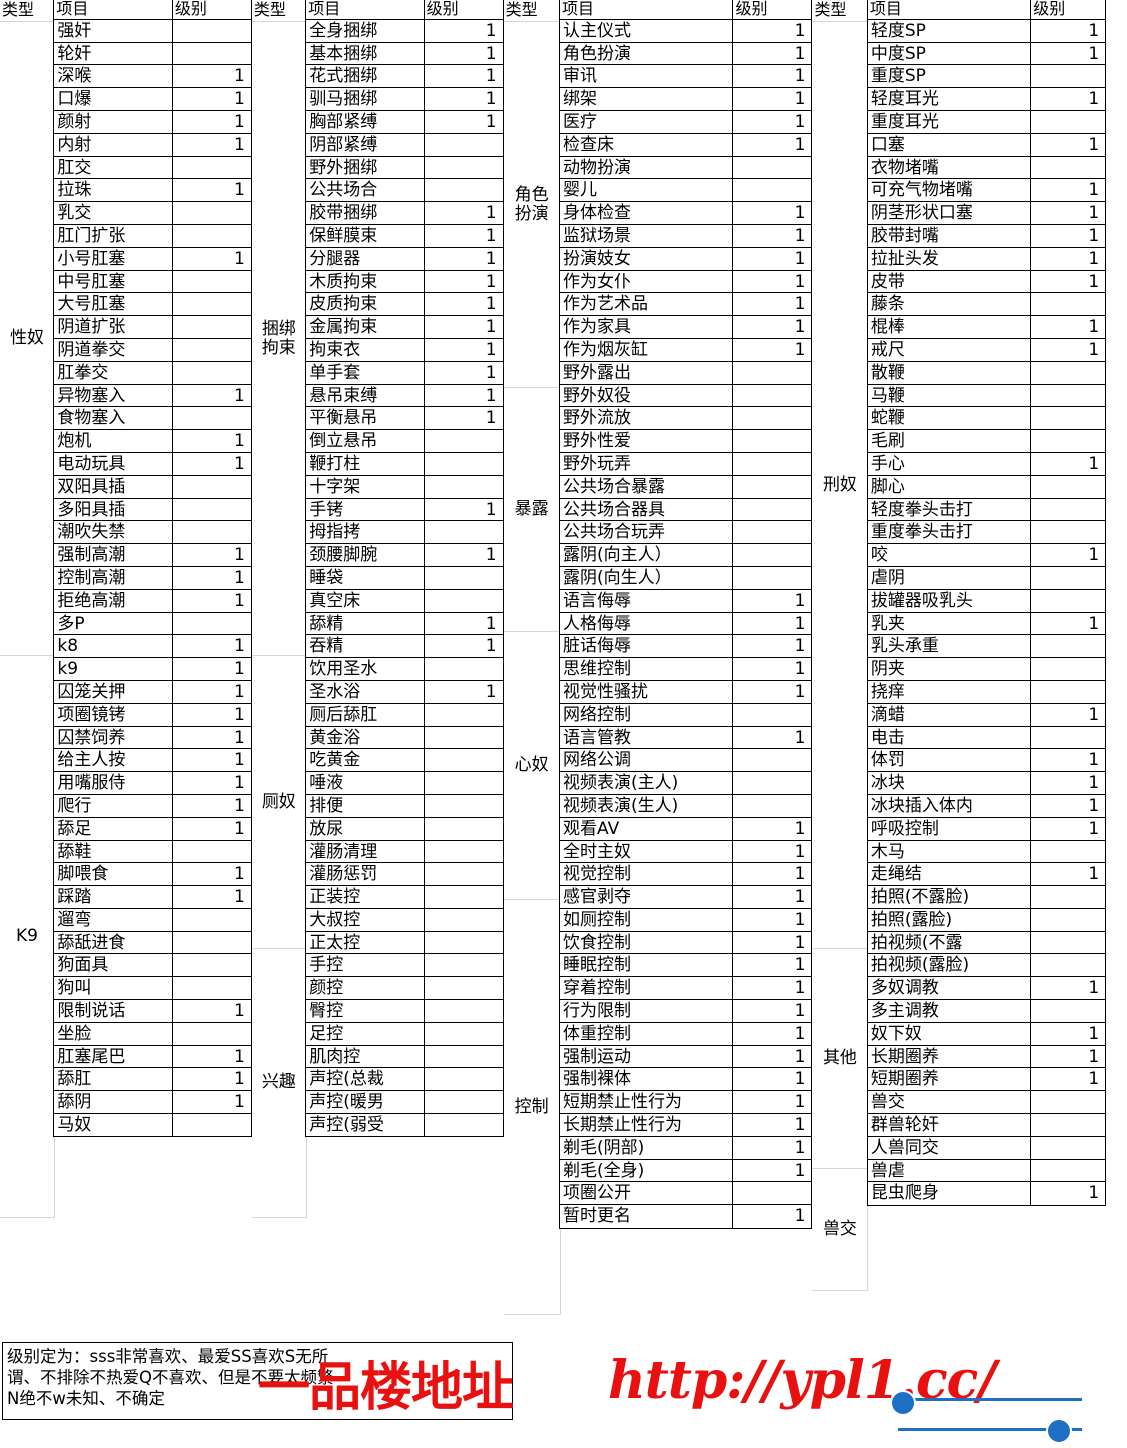  What do you see at coordinates (949, 327) in the screenshot?
I see `item-cell: 棍棒` at bounding box center [949, 327].